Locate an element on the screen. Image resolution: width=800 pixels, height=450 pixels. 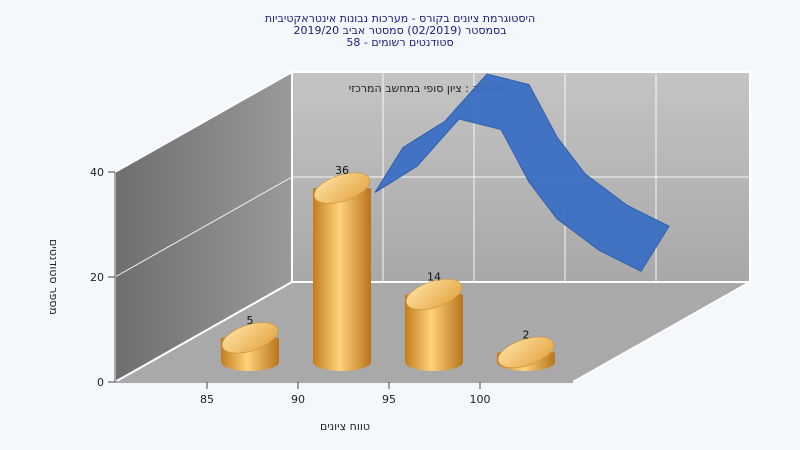
x-tick-label: 90 is located at coordinates (298, 399).